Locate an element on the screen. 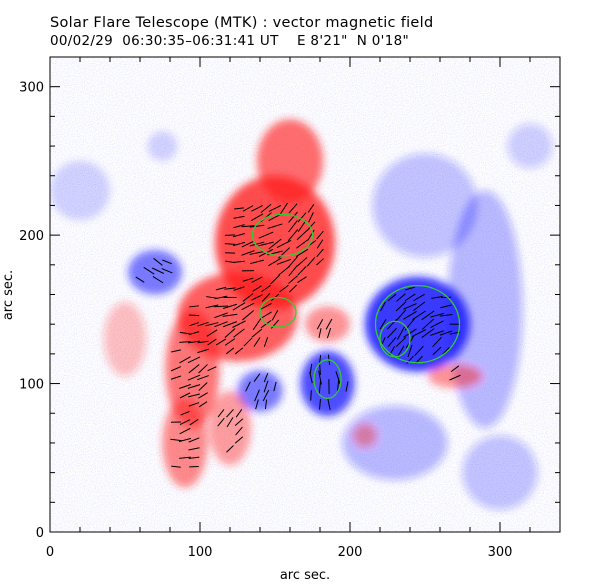 The width and height of the screenshot is (612, 585). x-tick-label: 200 is located at coordinates (350, 552).